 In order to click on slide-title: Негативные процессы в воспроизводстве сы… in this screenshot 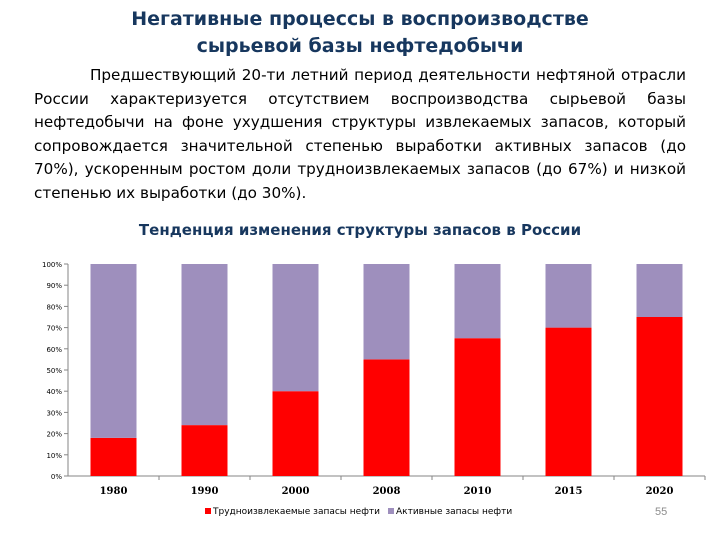, I will do `click(360, 33)`.